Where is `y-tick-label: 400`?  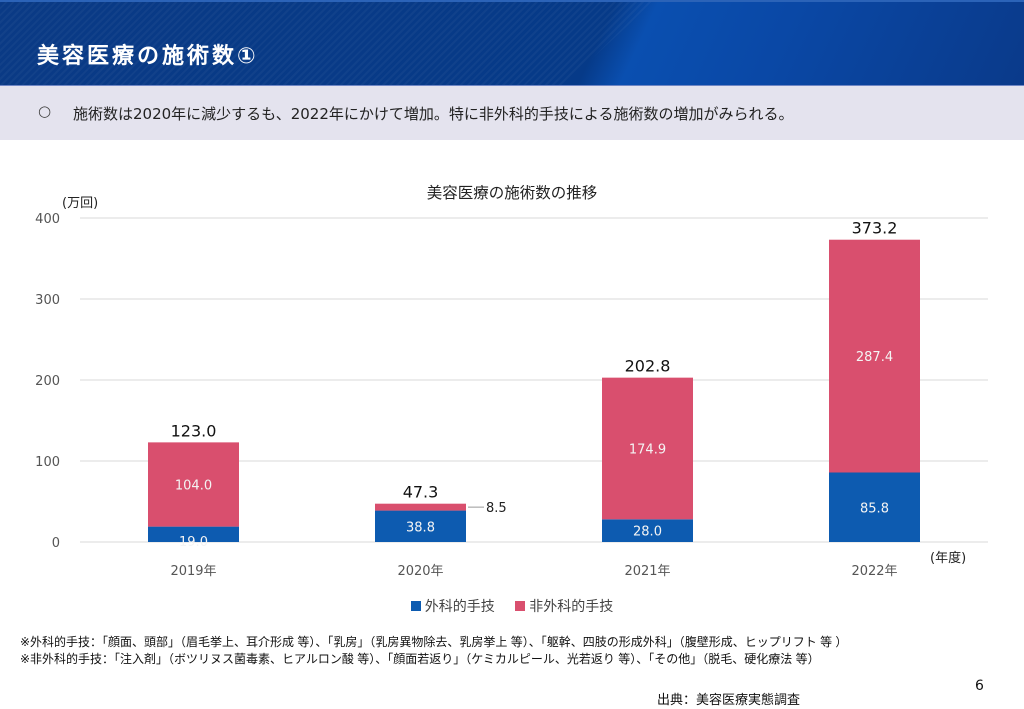 y-tick-label: 400 is located at coordinates (47, 219).